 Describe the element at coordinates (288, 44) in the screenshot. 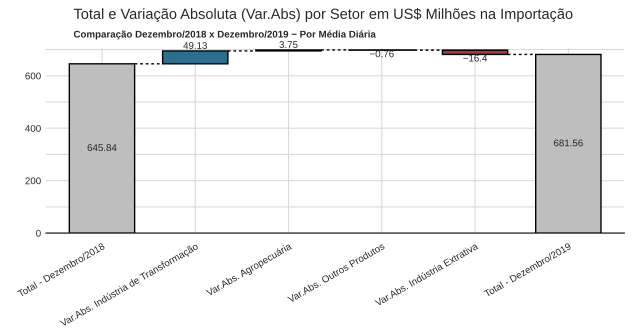

I see `data-label: 3.75` at that location.